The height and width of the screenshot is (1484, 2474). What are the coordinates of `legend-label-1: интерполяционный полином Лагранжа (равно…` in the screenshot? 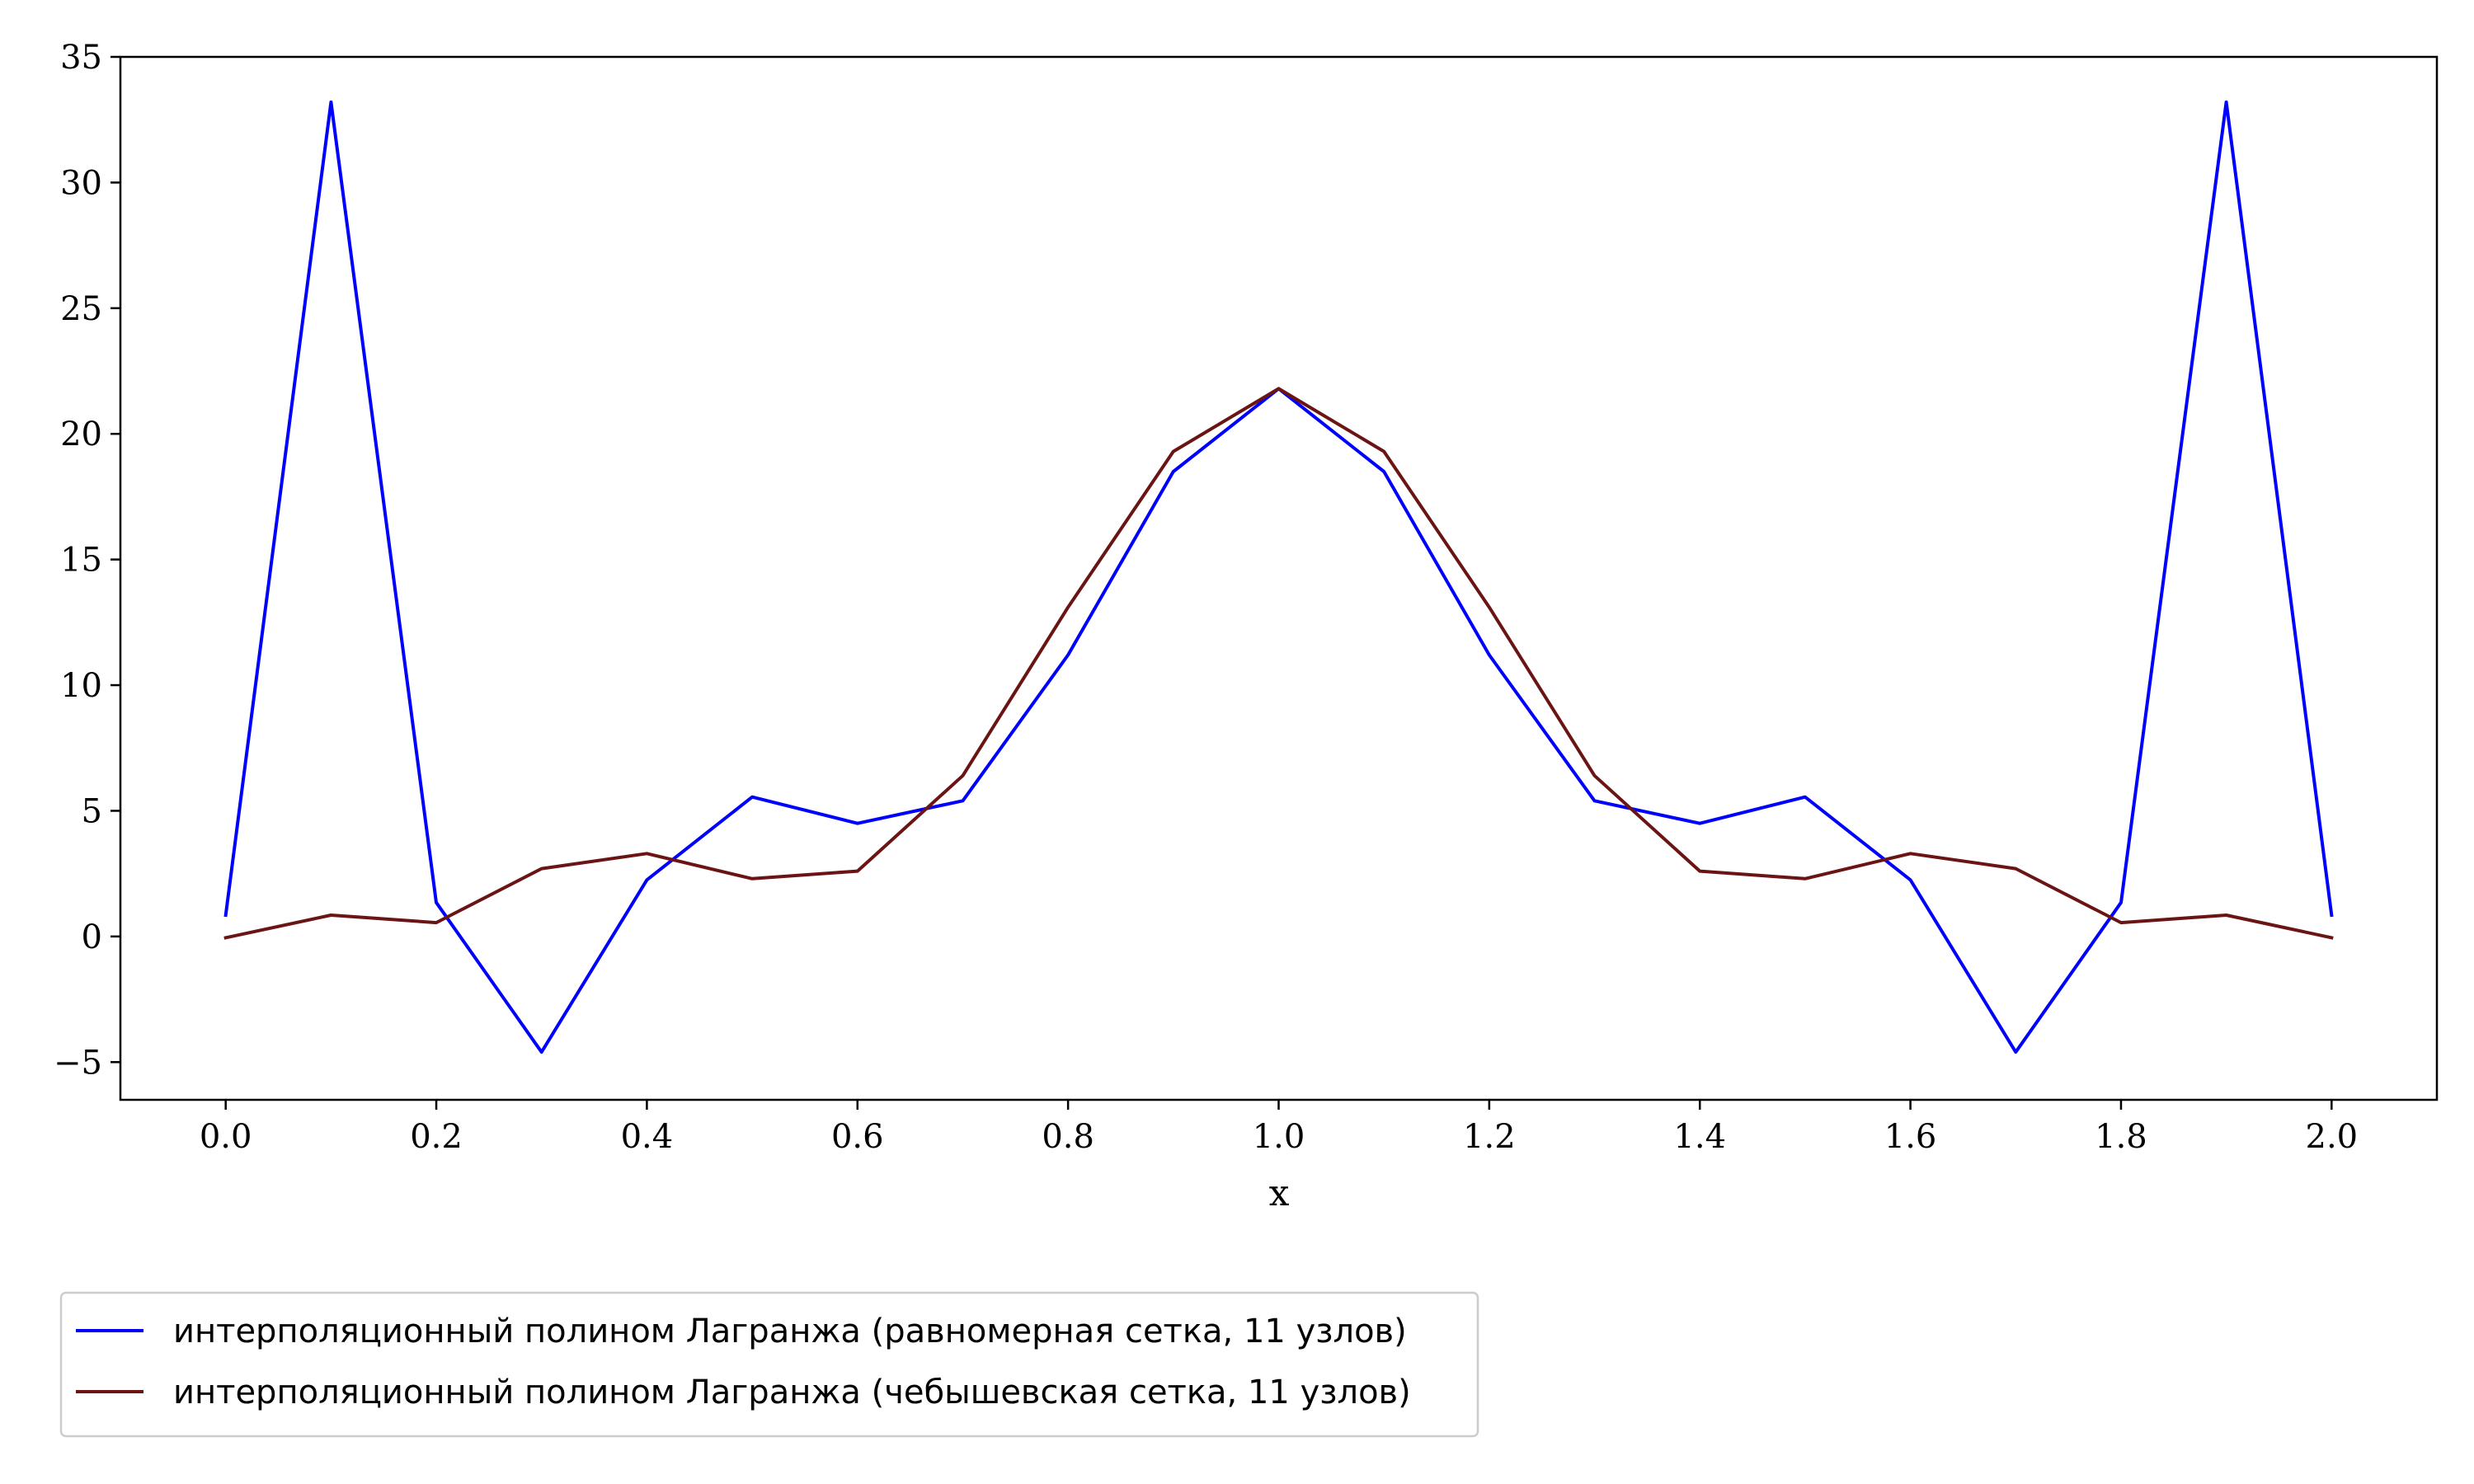 It's located at (790, 1331).